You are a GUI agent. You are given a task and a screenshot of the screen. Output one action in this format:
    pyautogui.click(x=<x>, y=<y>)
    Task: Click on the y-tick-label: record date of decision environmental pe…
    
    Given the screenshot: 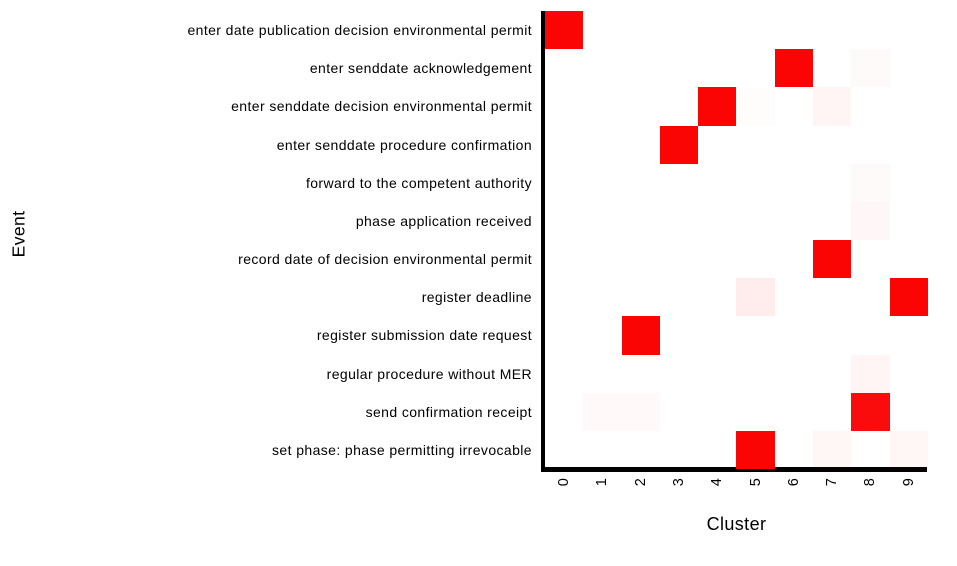 What is the action you would take?
    pyautogui.click(x=385, y=259)
    